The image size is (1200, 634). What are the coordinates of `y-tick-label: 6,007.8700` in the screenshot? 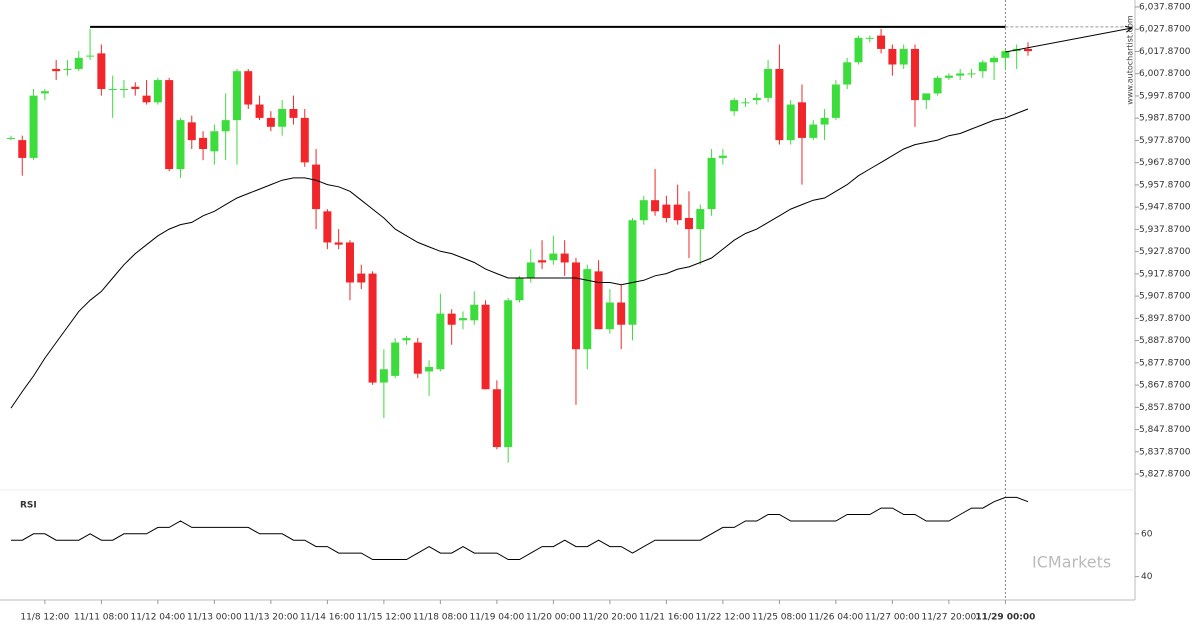 It's located at (1165, 74).